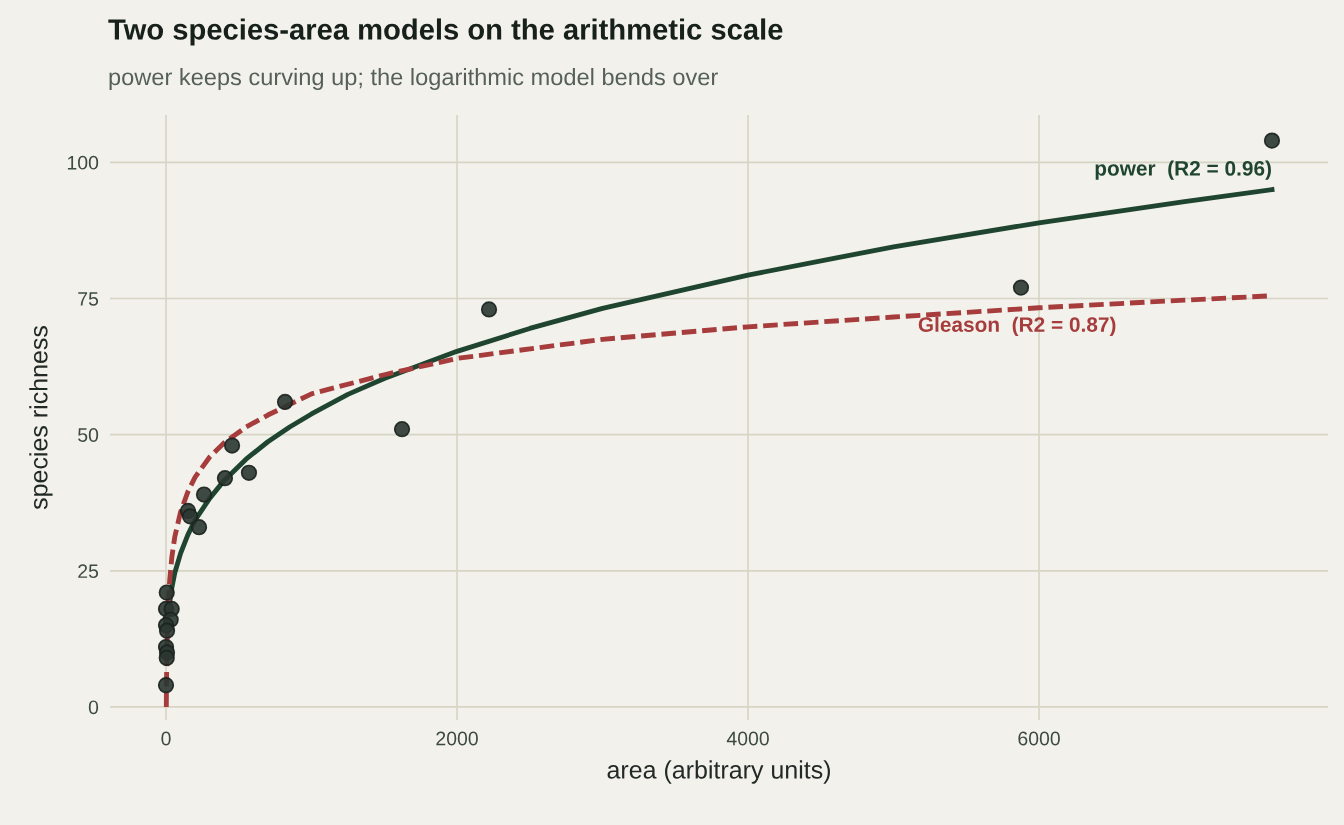 Image resolution: width=1344 pixels, height=825 pixels. I want to click on x-tick-label: 2000, so click(457, 738).